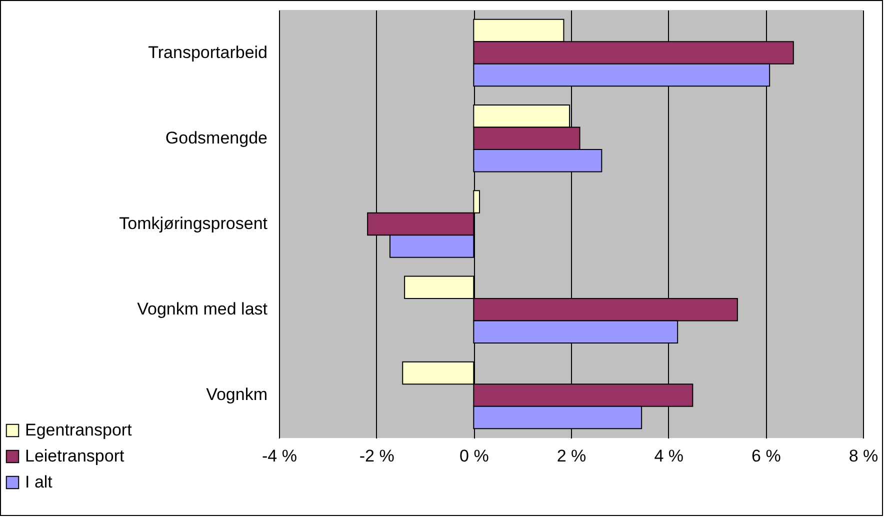 This screenshot has height=518, width=885. What do you see at coordinates (39, 482) in the screenshot?
I see `legend-label: I alt` at bounding box center [39, 482].